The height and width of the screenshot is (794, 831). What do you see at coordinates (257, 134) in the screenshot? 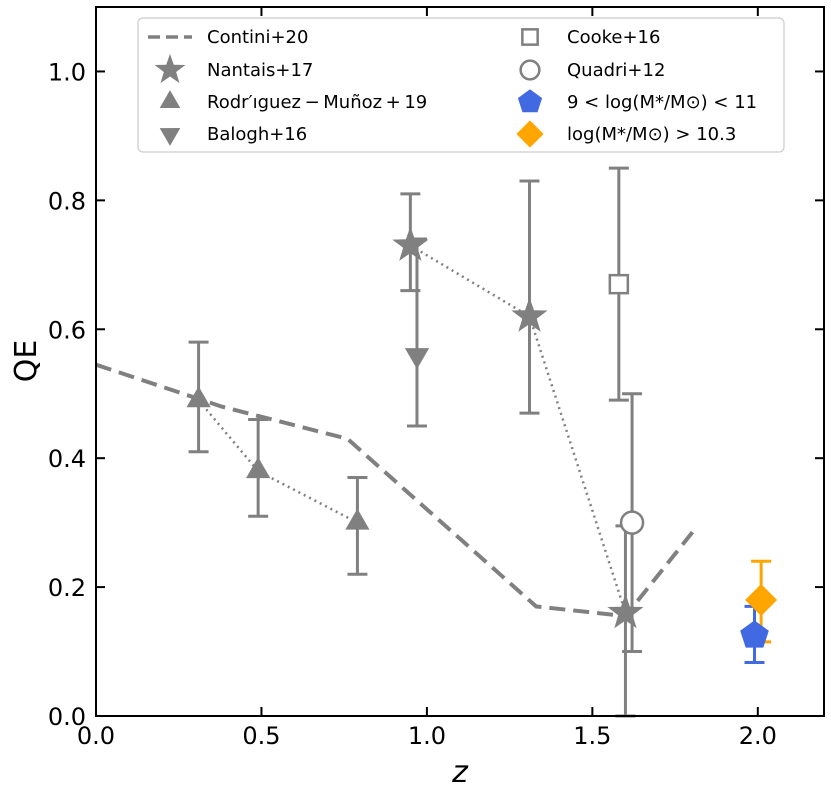
I see `legend-label: Balogh+16` at bounding box center [257, 134].